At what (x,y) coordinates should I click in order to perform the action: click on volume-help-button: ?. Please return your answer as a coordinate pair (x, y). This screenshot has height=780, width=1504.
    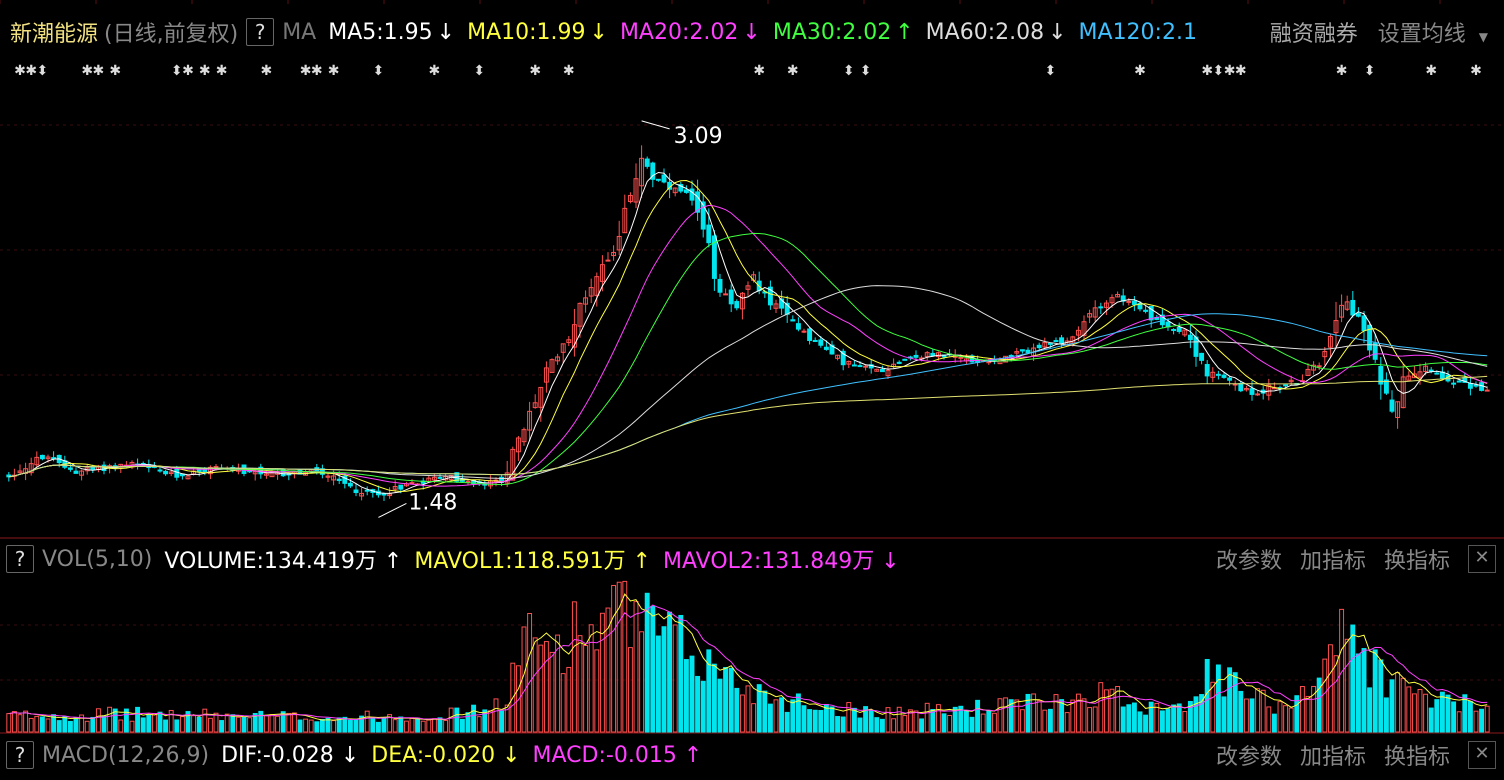
    Looking at the image, I should click on (20, 559).